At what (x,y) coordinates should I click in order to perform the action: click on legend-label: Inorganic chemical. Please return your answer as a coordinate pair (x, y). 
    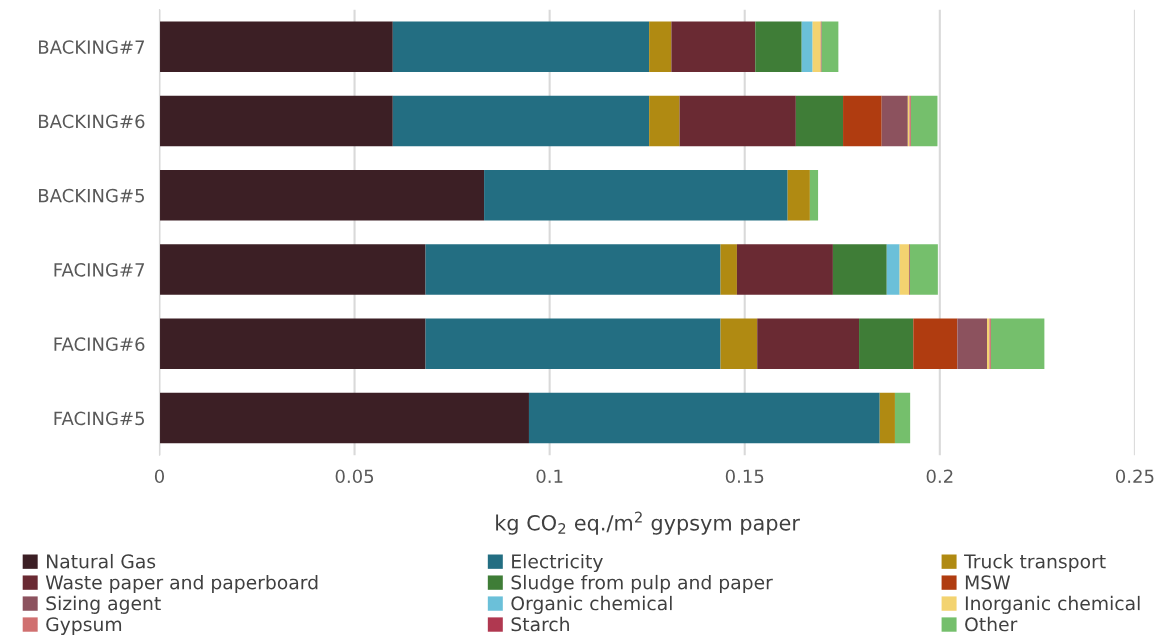
    Looking at the image, I should click on (1052, 605).